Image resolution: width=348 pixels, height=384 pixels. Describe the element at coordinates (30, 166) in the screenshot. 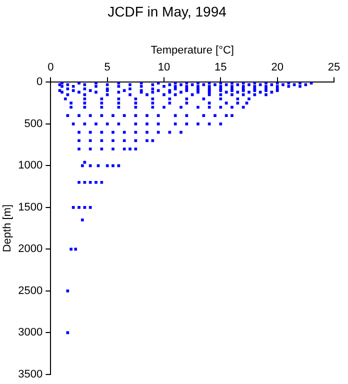

I see `y-tick-label: 1000` at that location.